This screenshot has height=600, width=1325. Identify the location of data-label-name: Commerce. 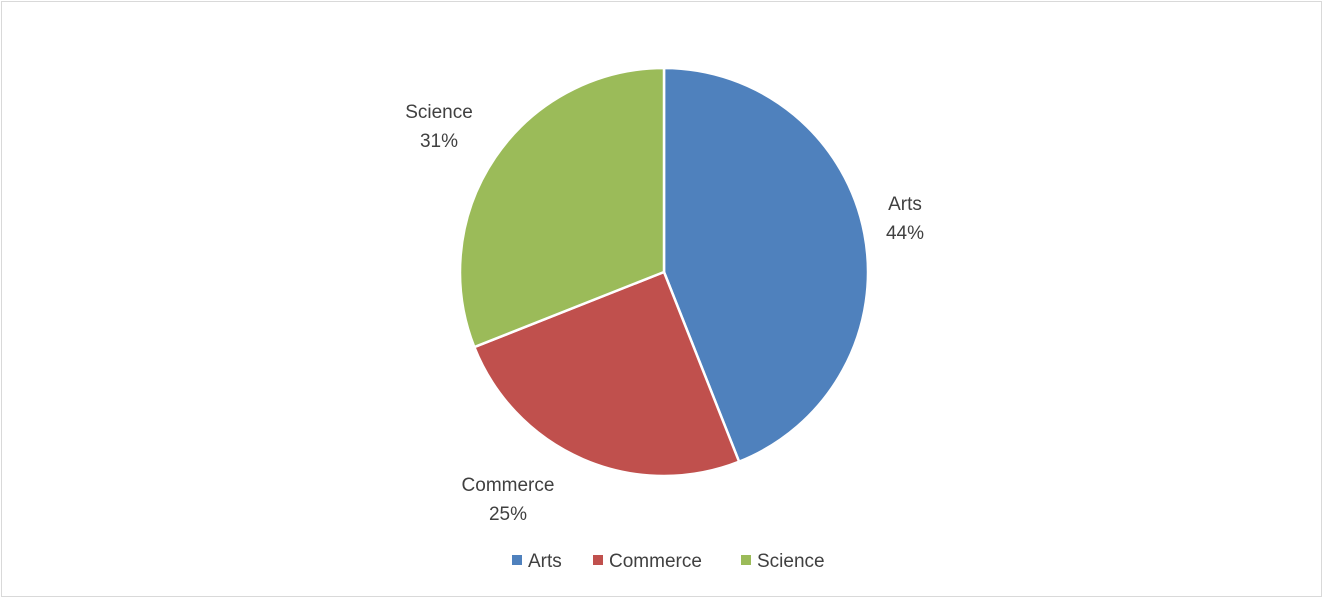
(508, 485).